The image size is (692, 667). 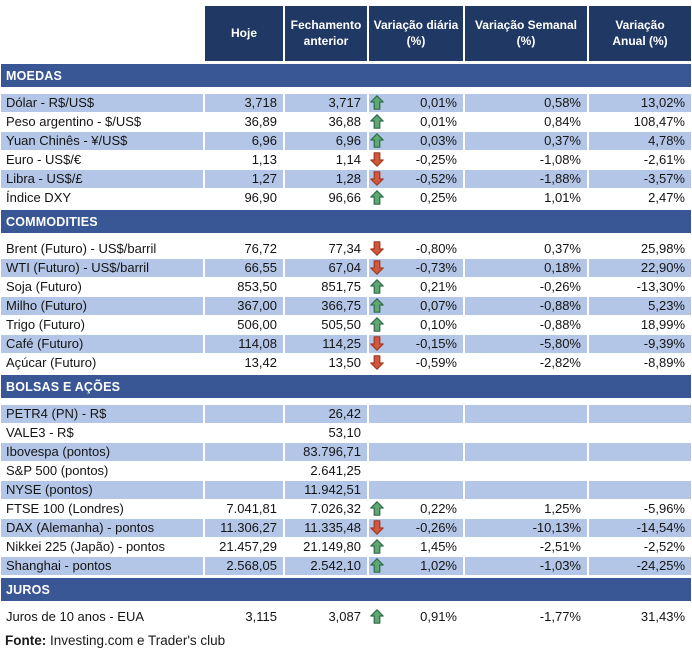 What do you see at coordinates (326, 344) in the screenshot?
I see `fechamento-anterior-value: 114,25` at bounding box center [326, 344].